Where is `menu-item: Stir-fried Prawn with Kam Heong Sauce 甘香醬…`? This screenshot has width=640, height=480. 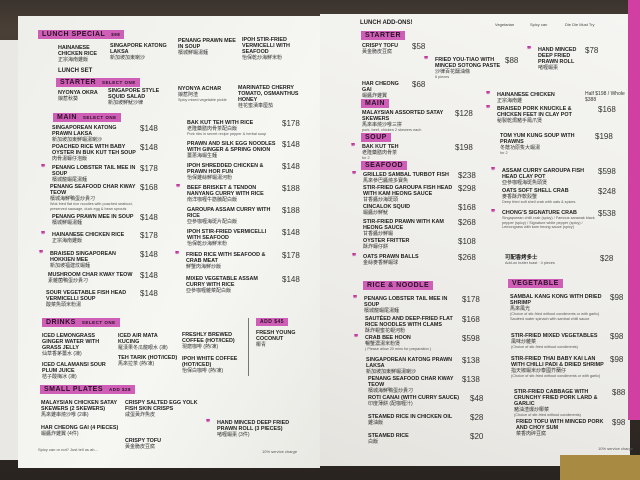
menu-item: Stir-fried Prawn with Kam Heong Sauce 甘香醬… is located at coordinates (419, 227).